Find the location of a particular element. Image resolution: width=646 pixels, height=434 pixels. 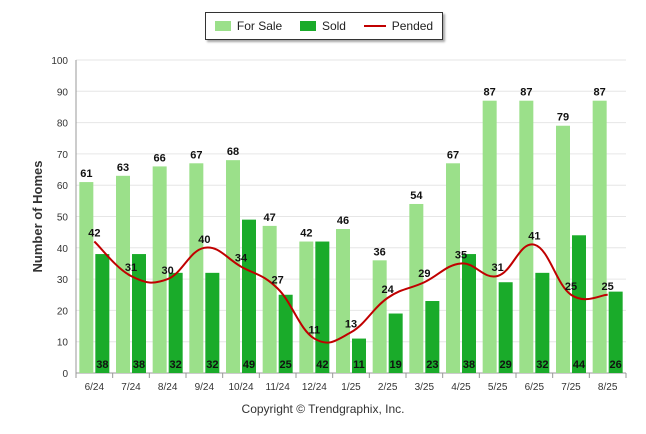

y-tick-label: 10 is located at coordinates (63, 343).